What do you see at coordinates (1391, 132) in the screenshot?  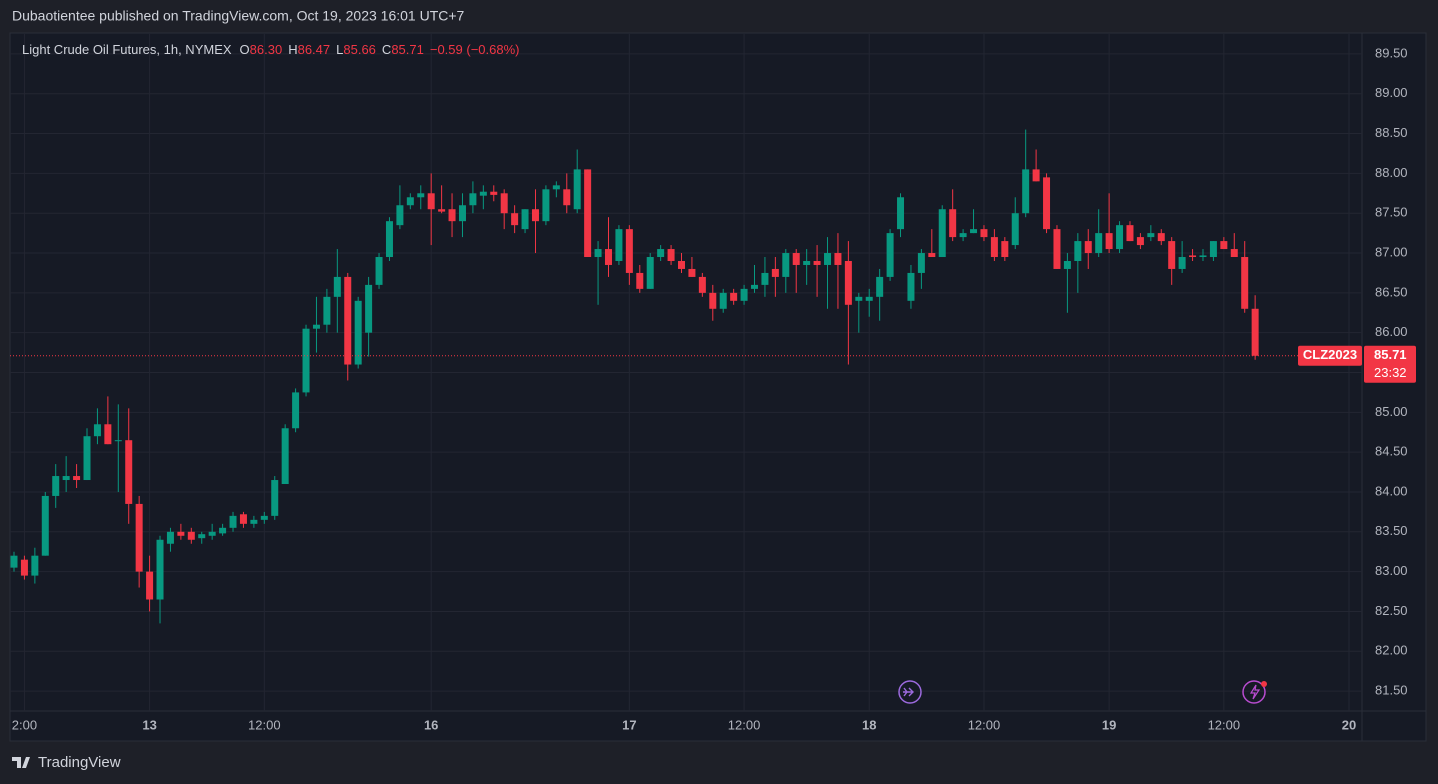 I see `y-tick-label: 88.50` at bounding box center [1391, 132].